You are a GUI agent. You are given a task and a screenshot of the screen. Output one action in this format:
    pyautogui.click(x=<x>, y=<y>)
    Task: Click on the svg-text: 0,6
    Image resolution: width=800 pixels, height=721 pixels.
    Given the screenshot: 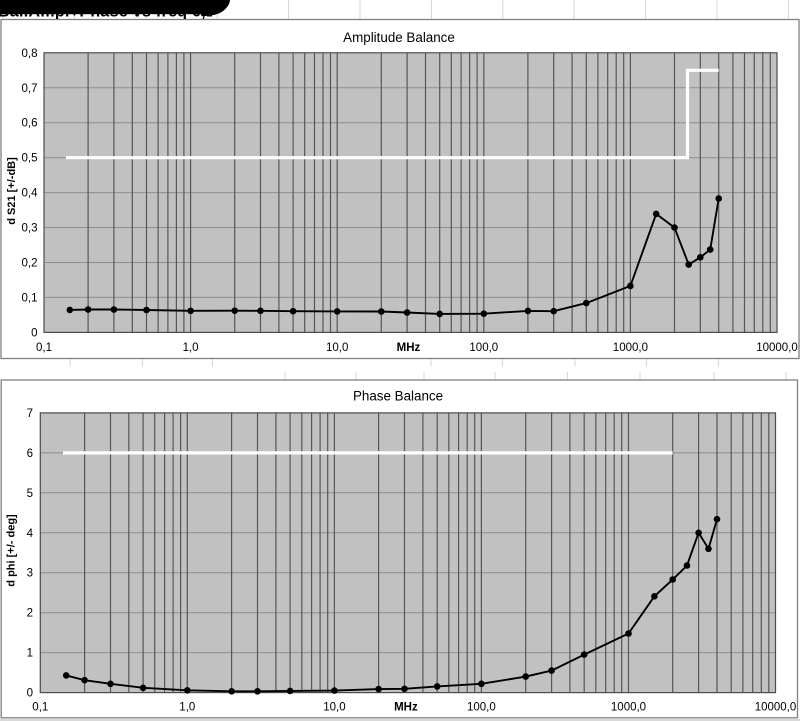 What is the action you would take?
    pyautogui.click(x=30, y=124)
    